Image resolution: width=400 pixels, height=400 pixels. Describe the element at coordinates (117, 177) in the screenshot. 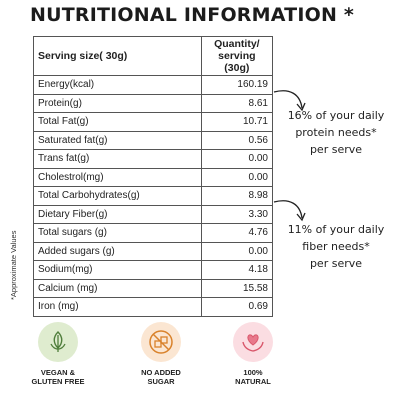

I see `nutrient-label: Cholestrol(mg)` at that location.